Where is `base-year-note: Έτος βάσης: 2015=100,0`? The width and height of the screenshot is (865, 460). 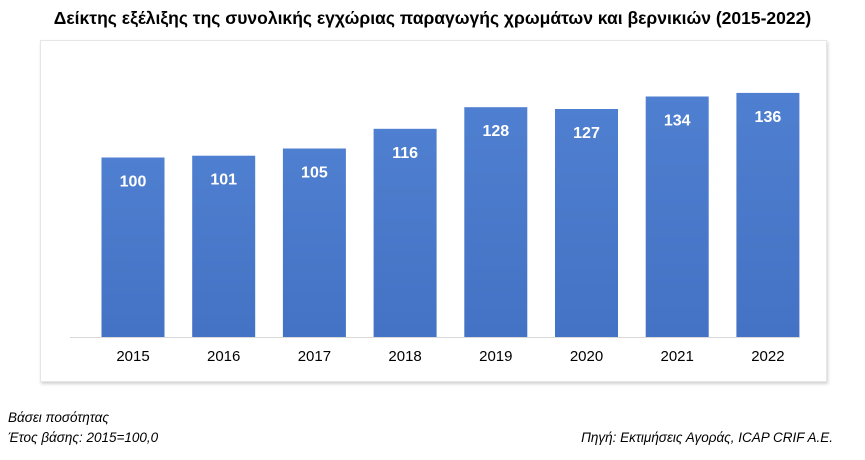 base-year-note: Έτος βάσης: 2015=100,0 is located at coordinates (83, 437).